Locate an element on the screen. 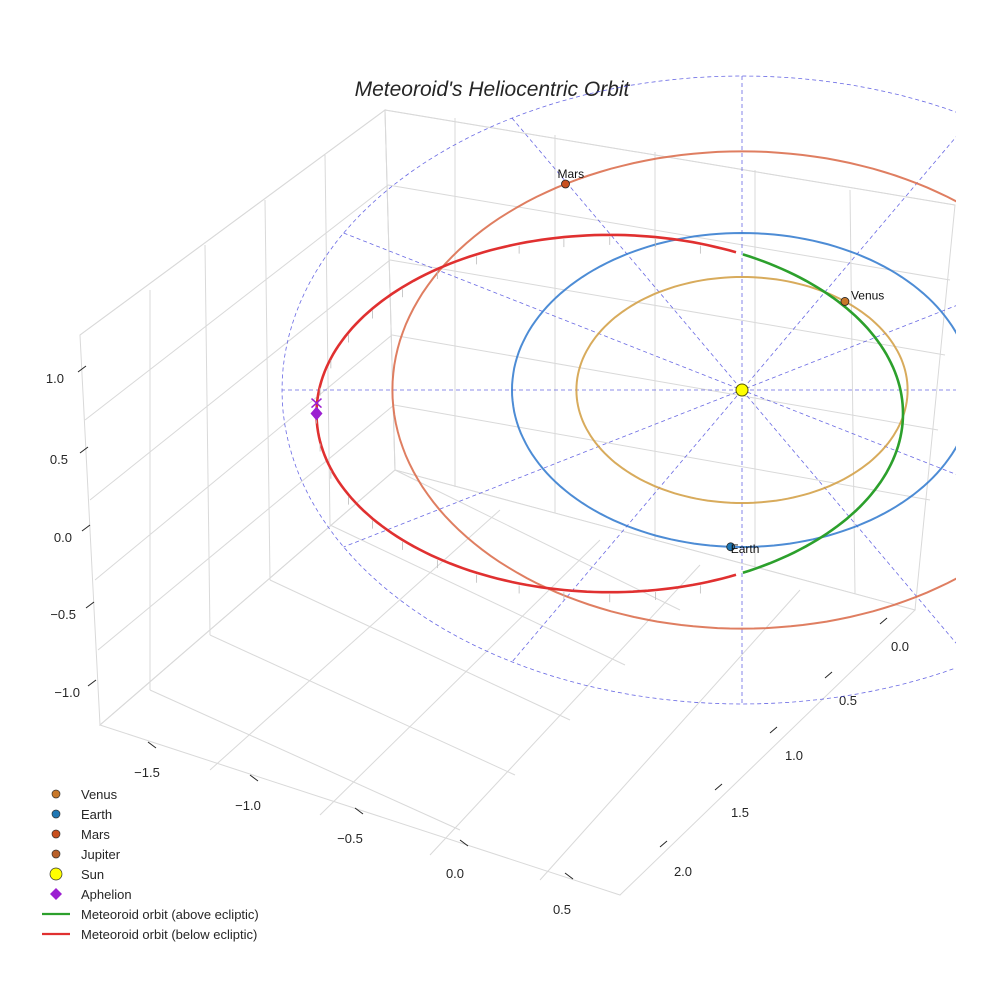 The image size is (984, 984). z-tick-label: −0.5 is located at coordinates (63, 614).